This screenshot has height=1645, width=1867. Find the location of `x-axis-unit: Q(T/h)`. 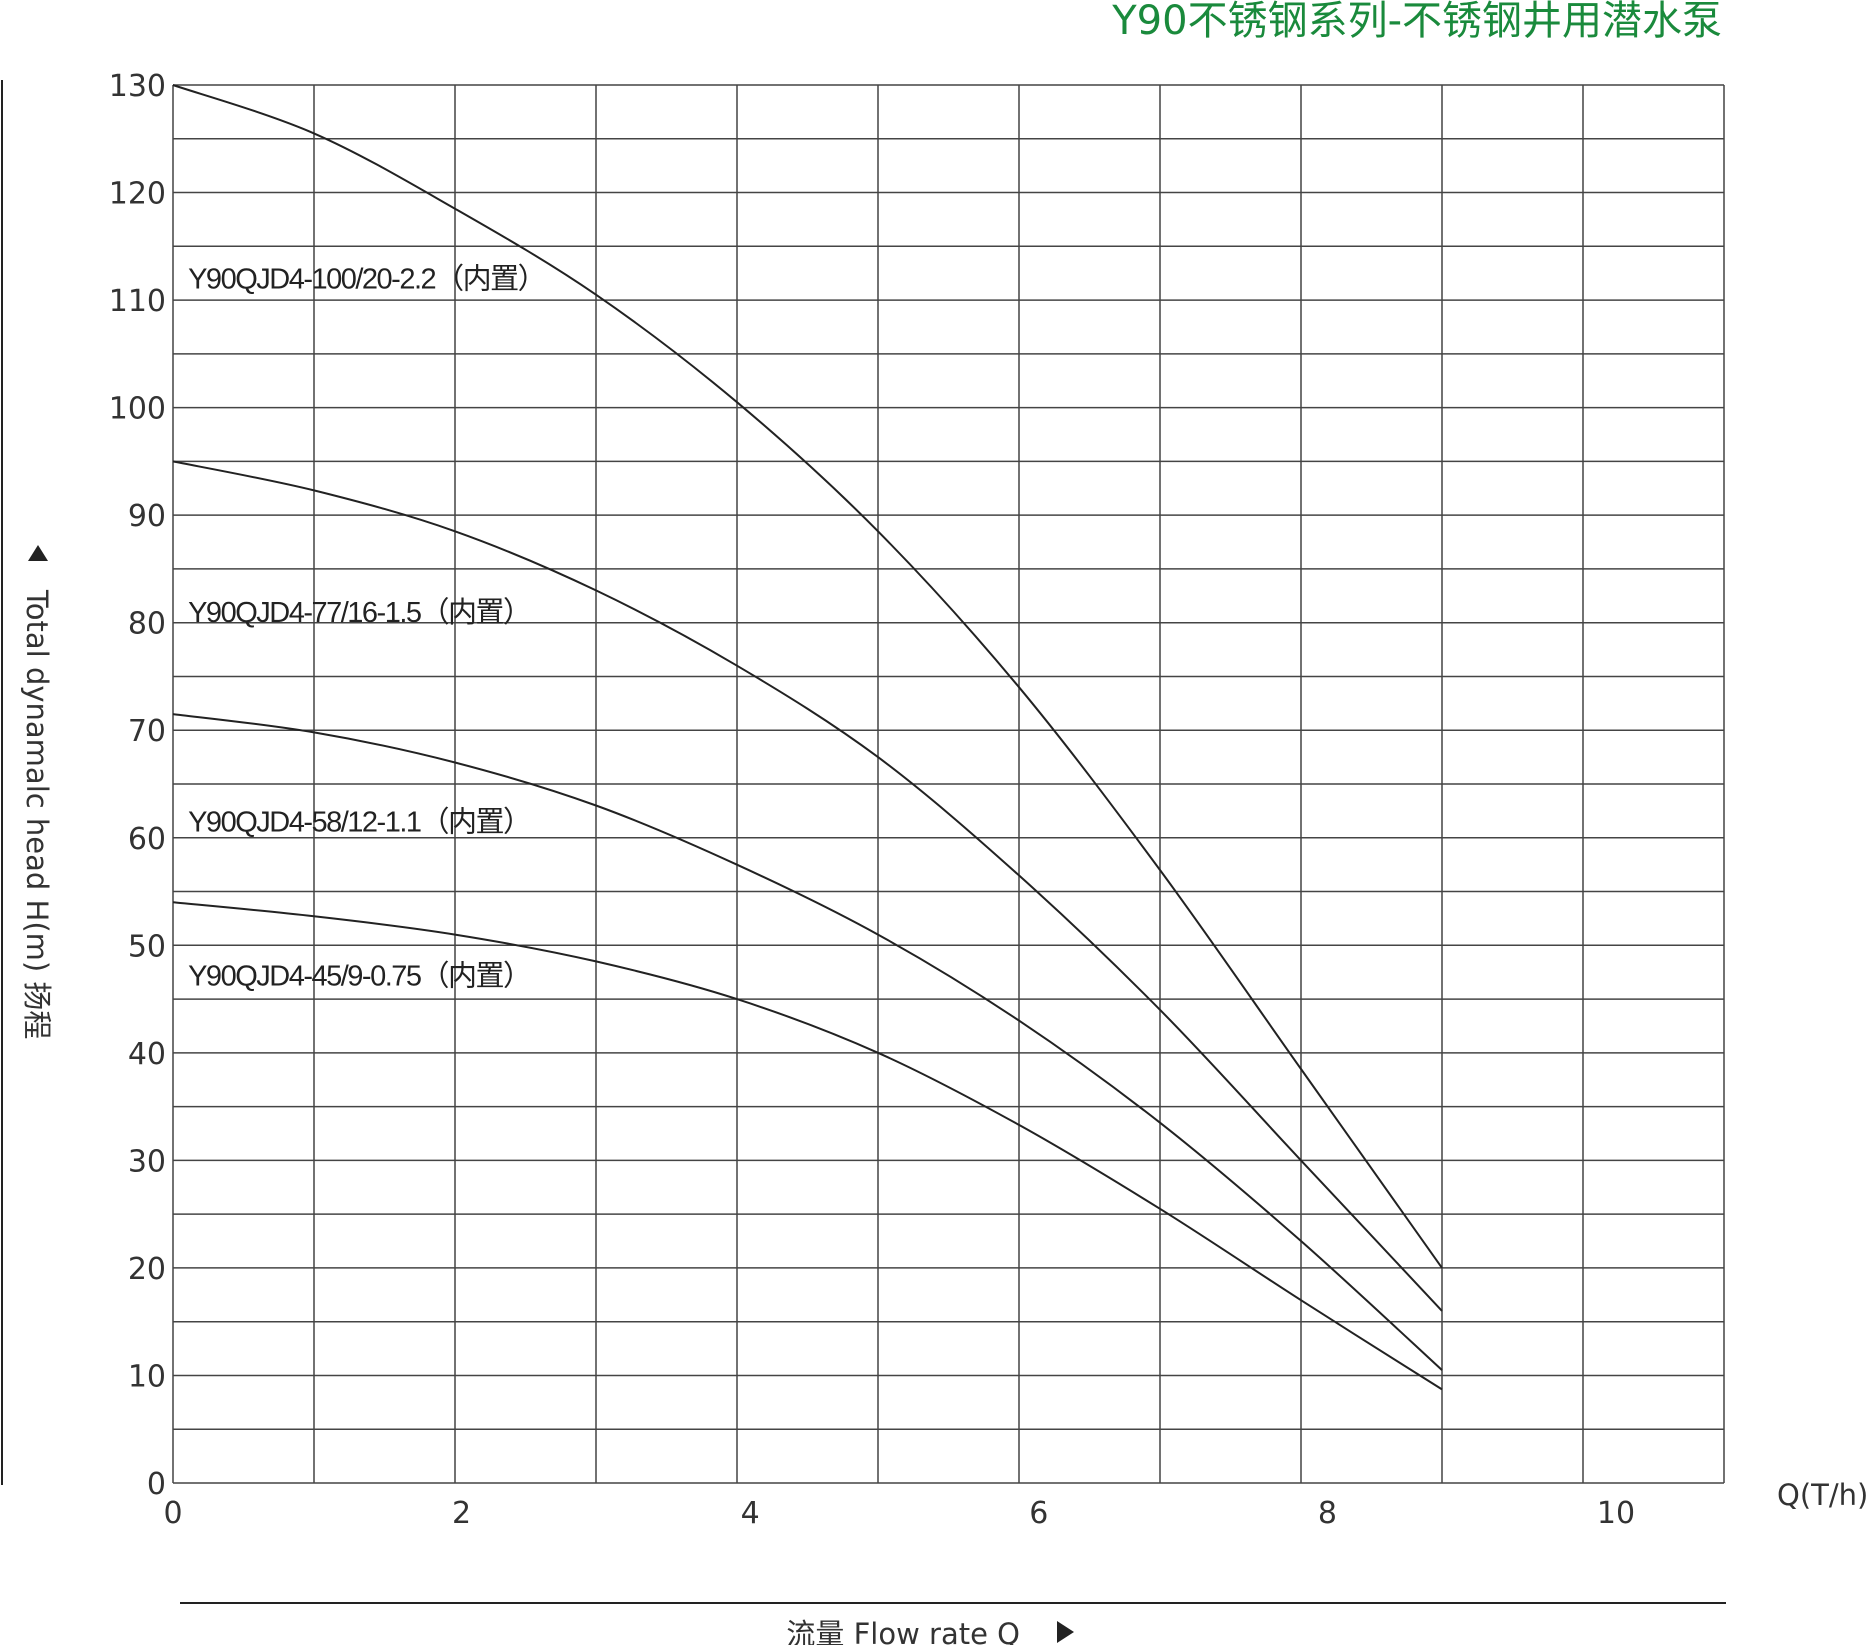

x-axis-unit: Q(T/h) is located at coordinates (1822, 1495).